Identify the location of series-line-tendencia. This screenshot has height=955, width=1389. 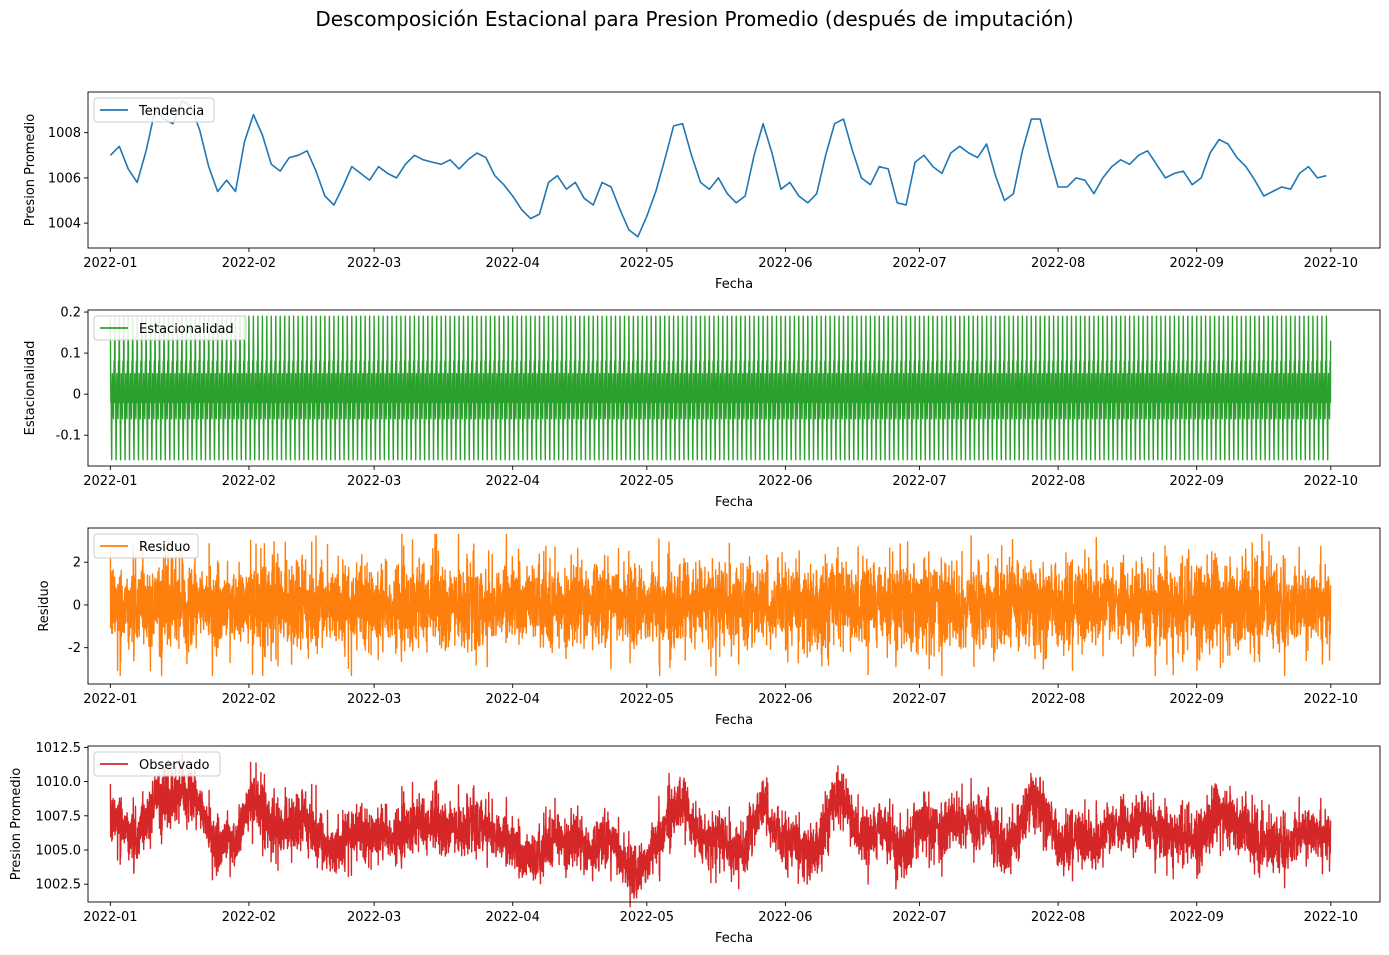
(718, 169).